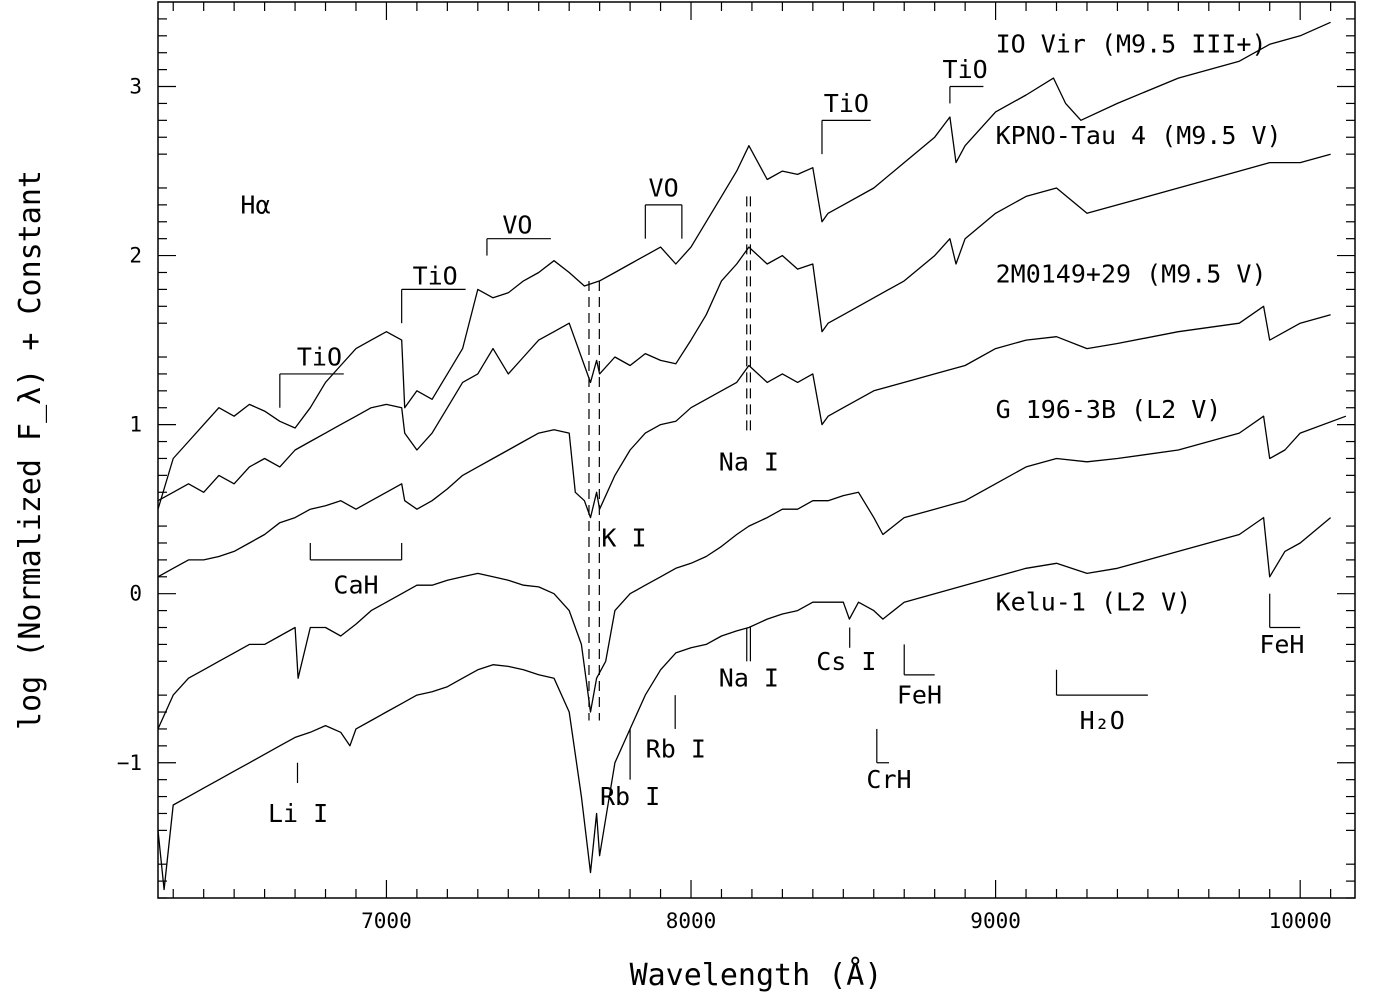 The image size is (1380, 1000). Describe the element at coordinates (1131, 274) in the screenshot. I see `spectrum-label: 2M0149+29 (M9.5 V)` at that location.